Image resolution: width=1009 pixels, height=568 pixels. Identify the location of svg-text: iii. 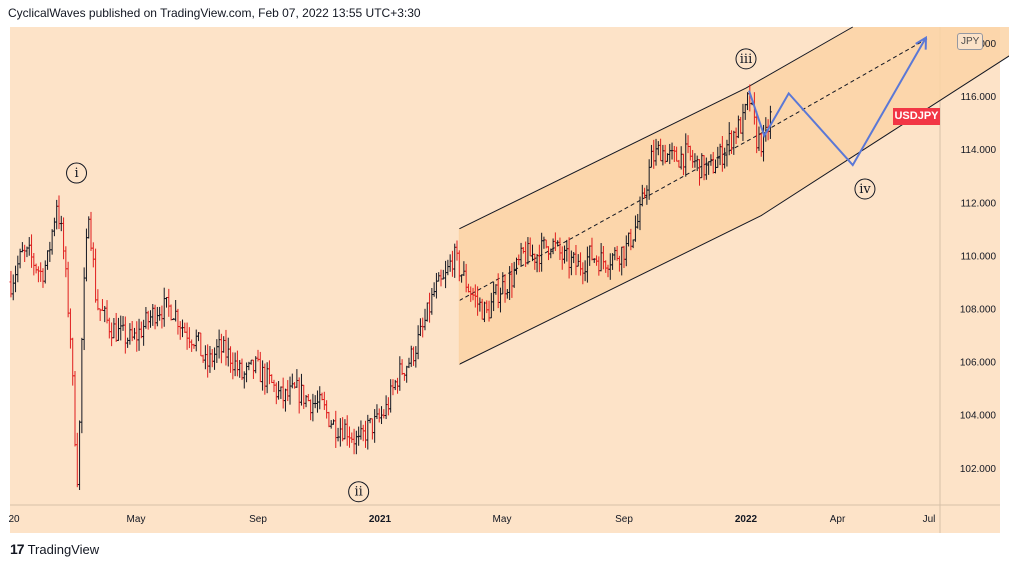
(746, 59).